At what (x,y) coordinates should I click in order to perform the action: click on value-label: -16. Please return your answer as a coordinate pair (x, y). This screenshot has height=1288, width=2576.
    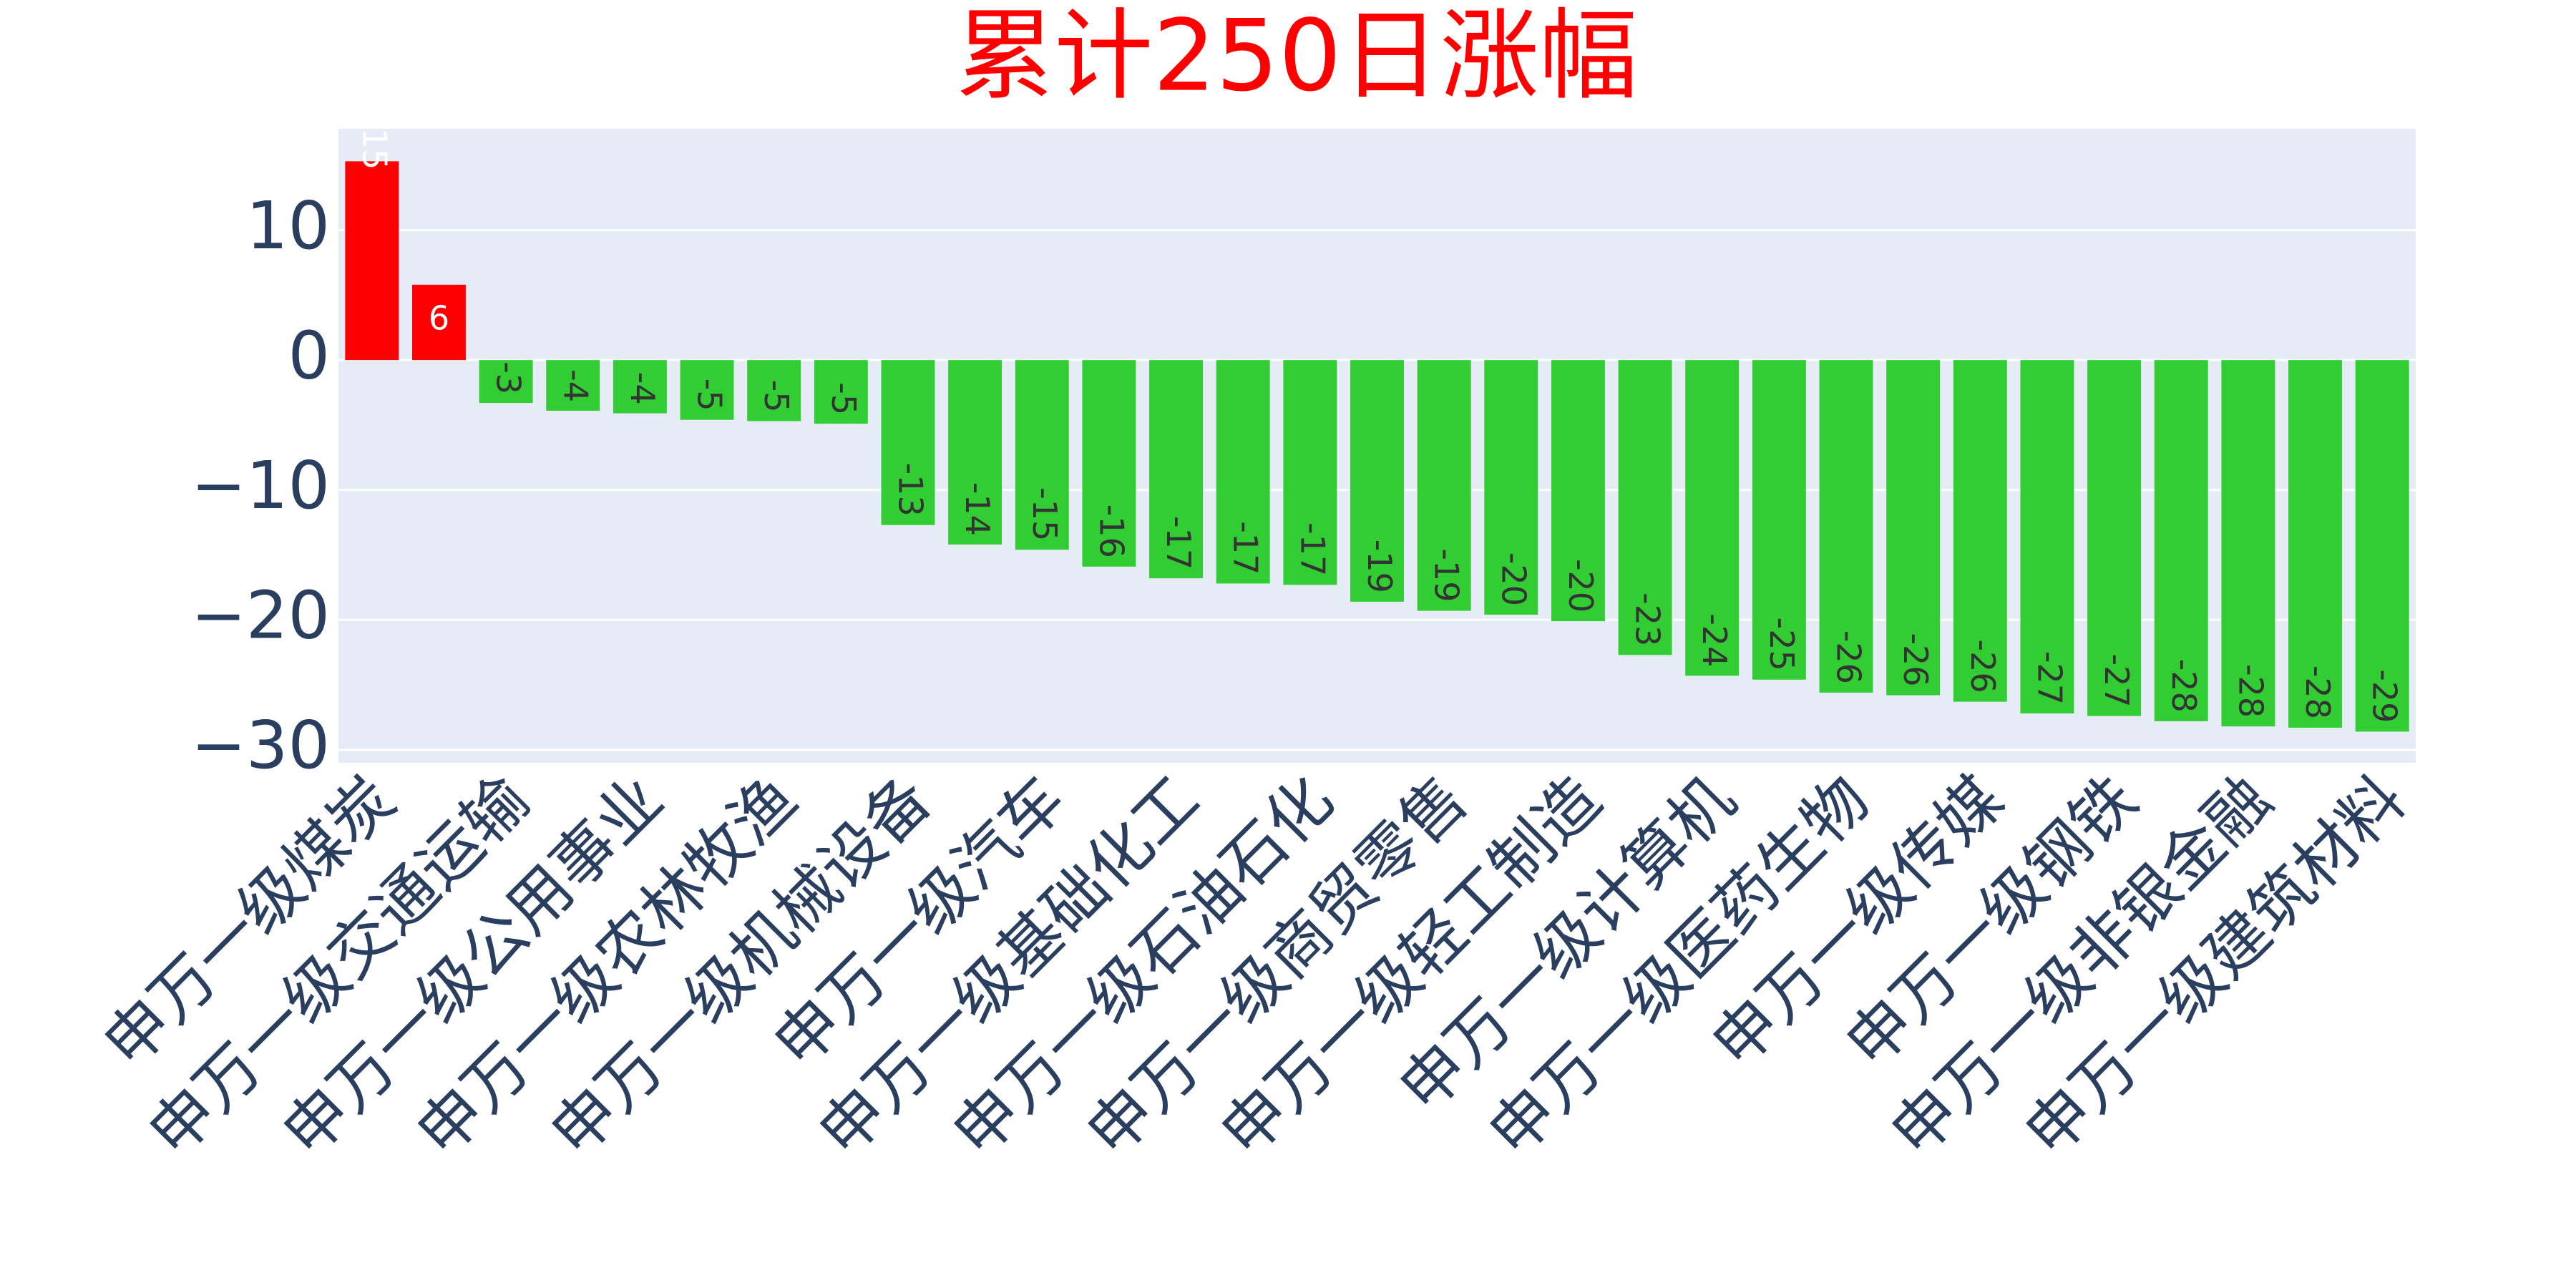
    Looking at the image, I should click on (1111, 531).